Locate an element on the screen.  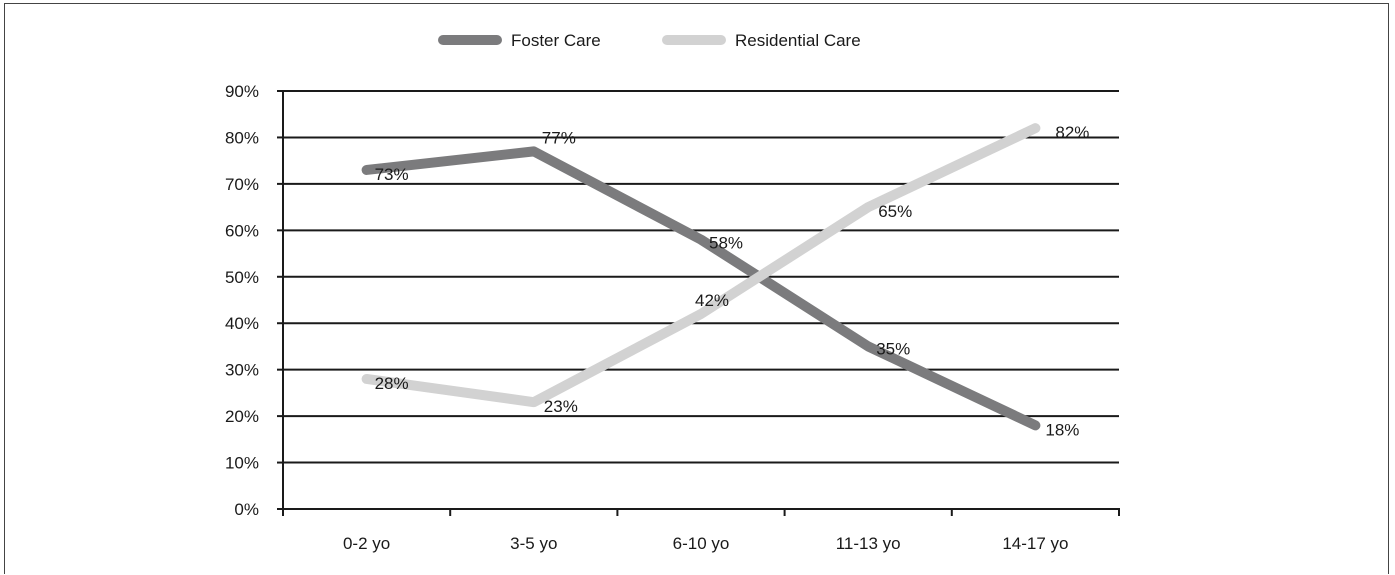
y-tick-label: 50% is located at coordinates (242, 277).